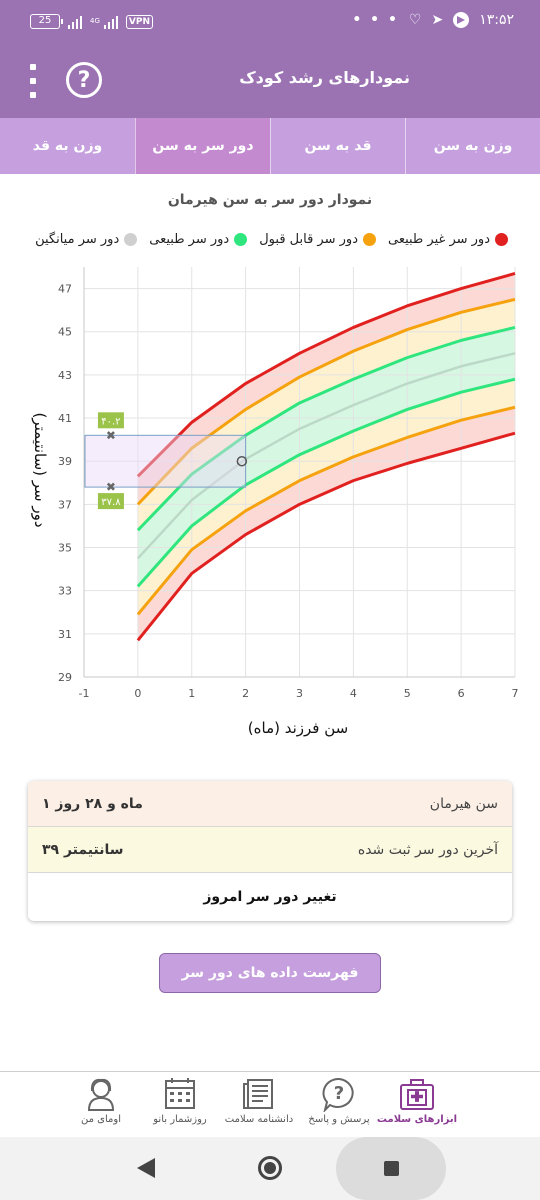 This screenshot has width=540, height=1200. I want to click on child-measurement-point, so click(242, 461).